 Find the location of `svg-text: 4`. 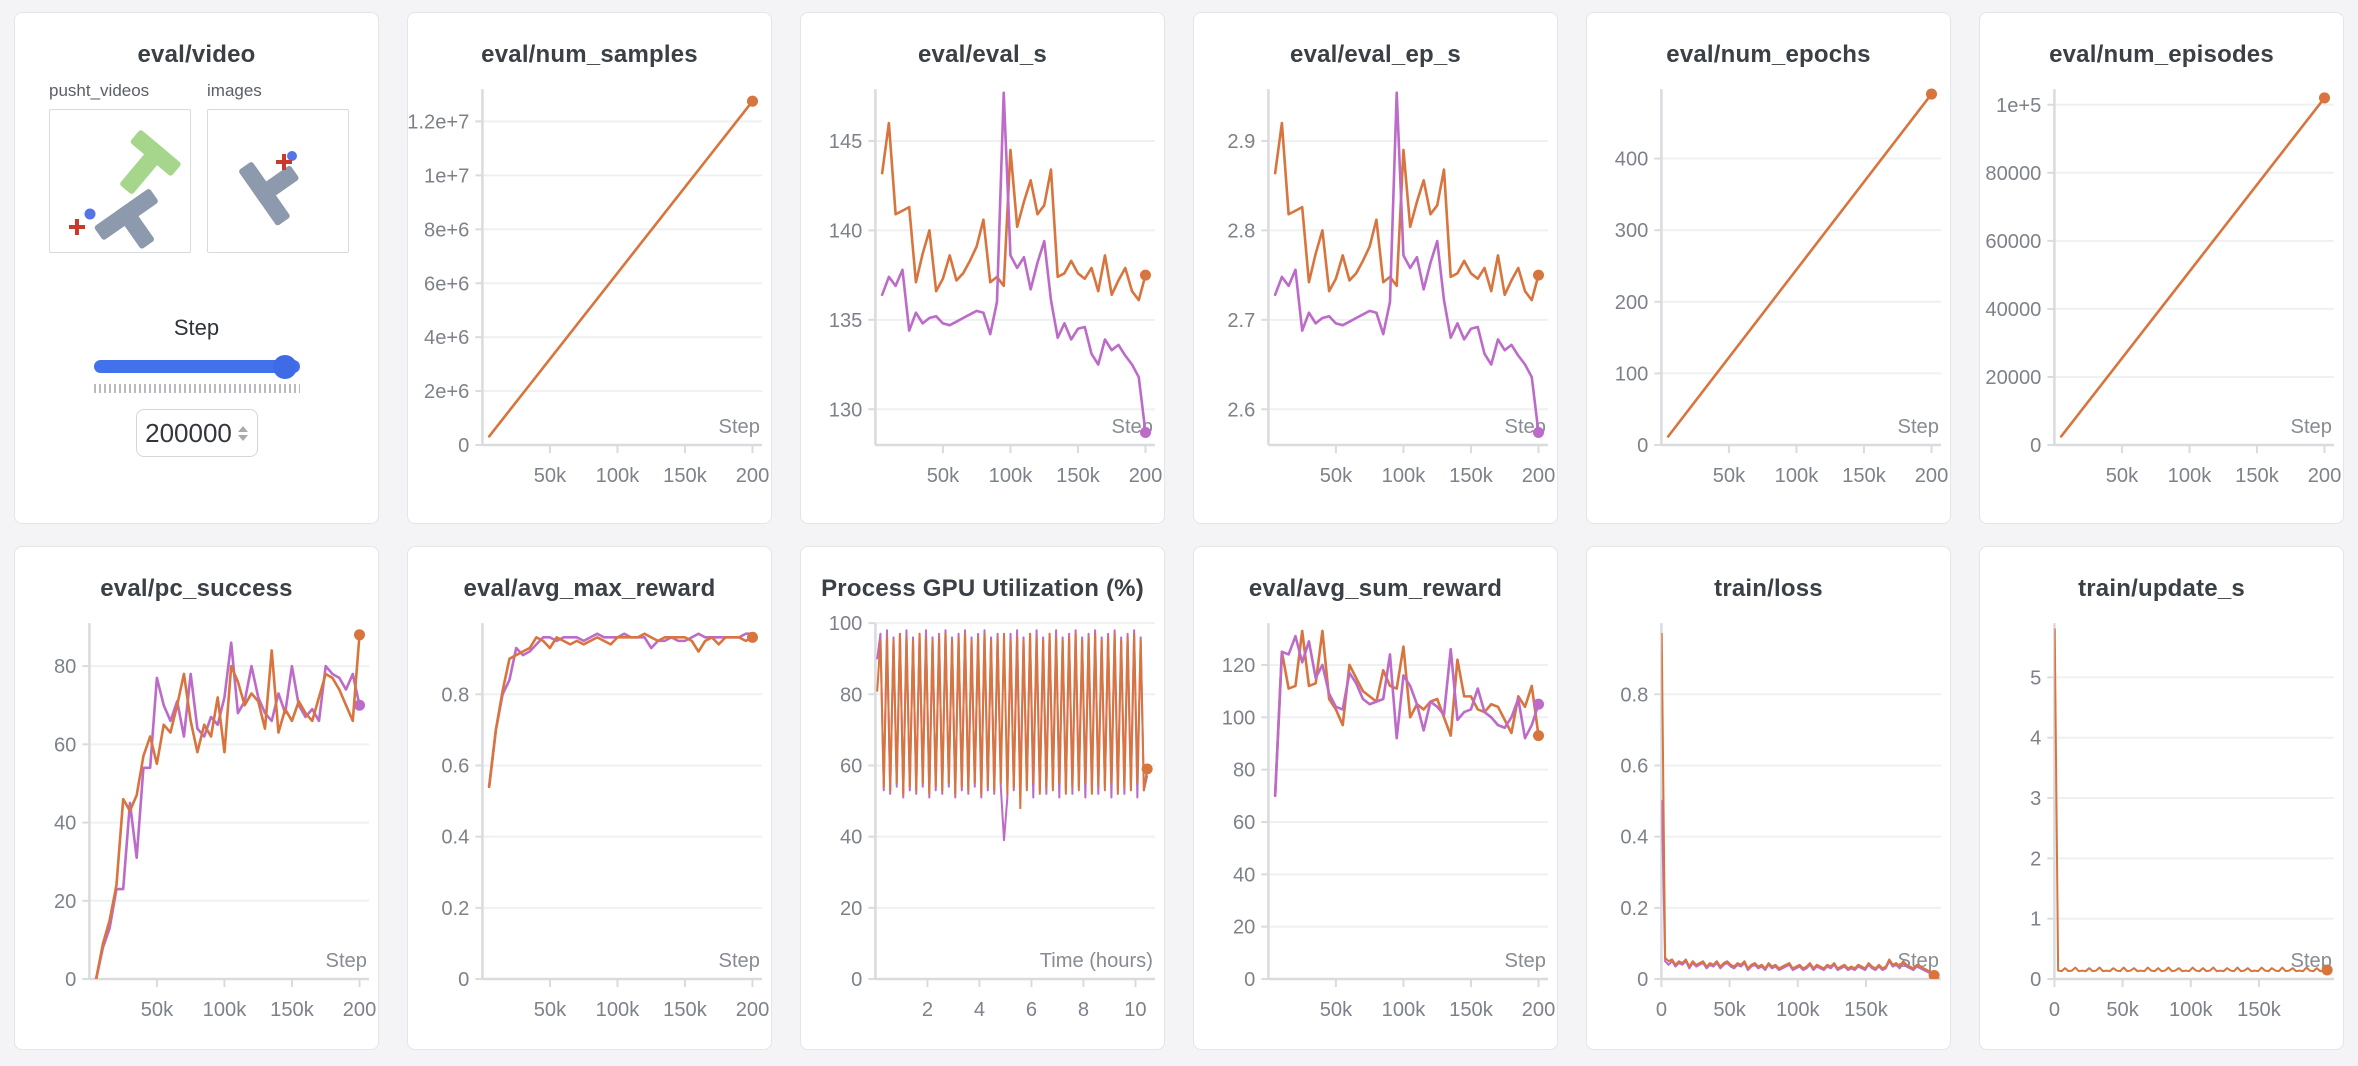

svg-text: 4 is located at coordinates (979, 1010).